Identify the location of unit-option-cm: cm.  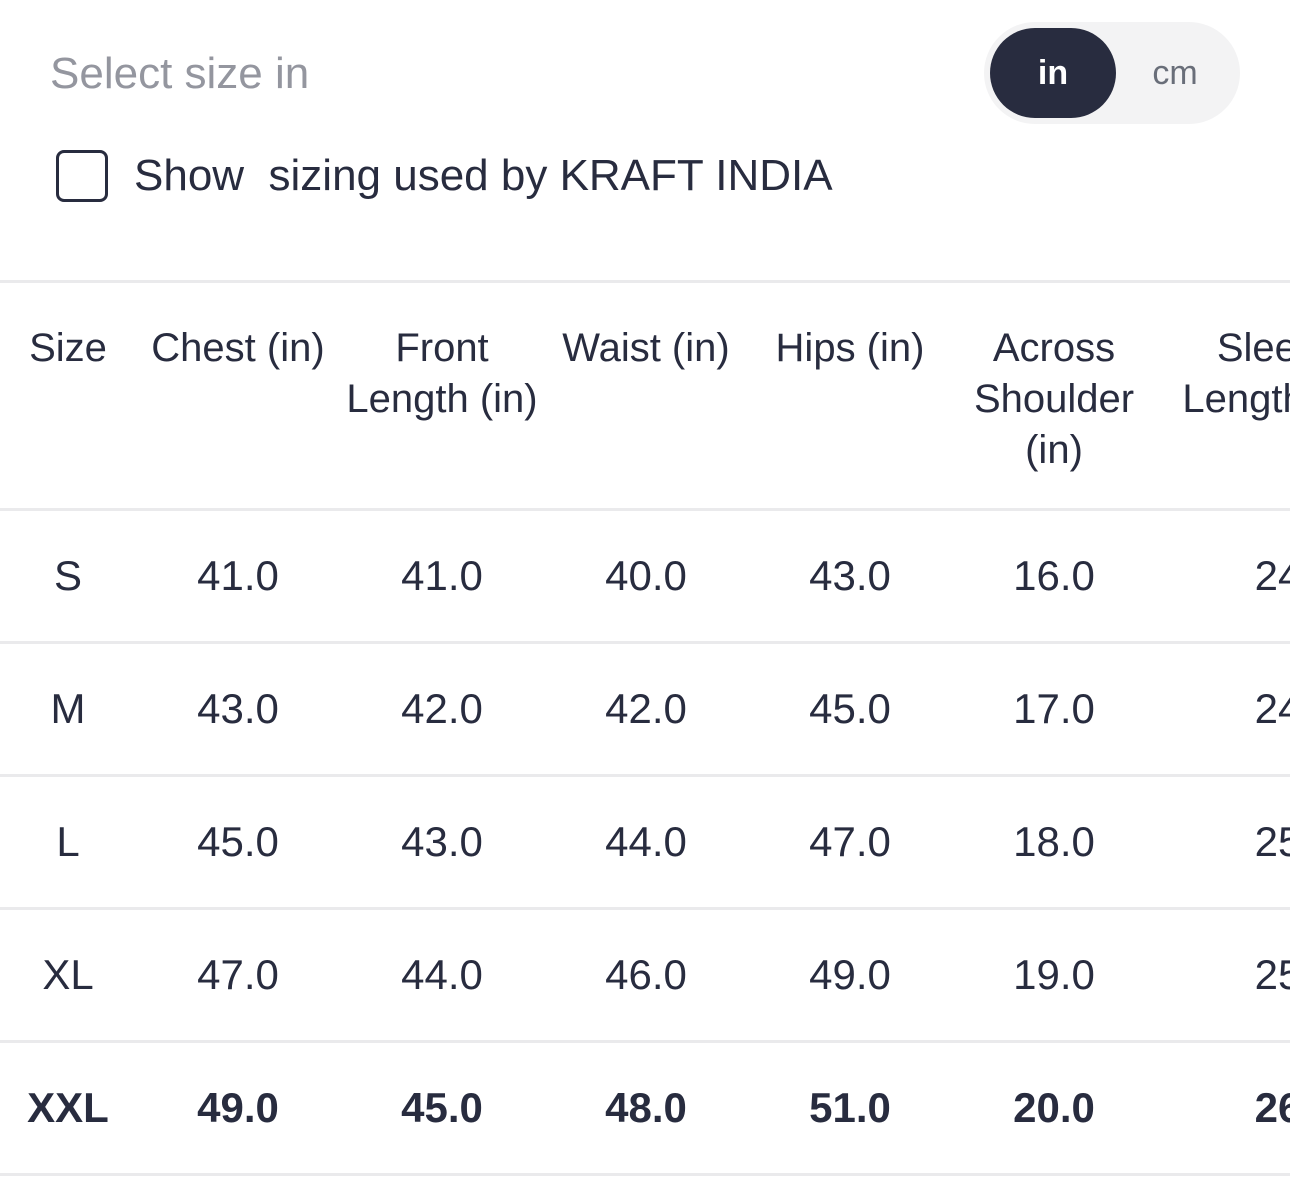
(1175, 72).